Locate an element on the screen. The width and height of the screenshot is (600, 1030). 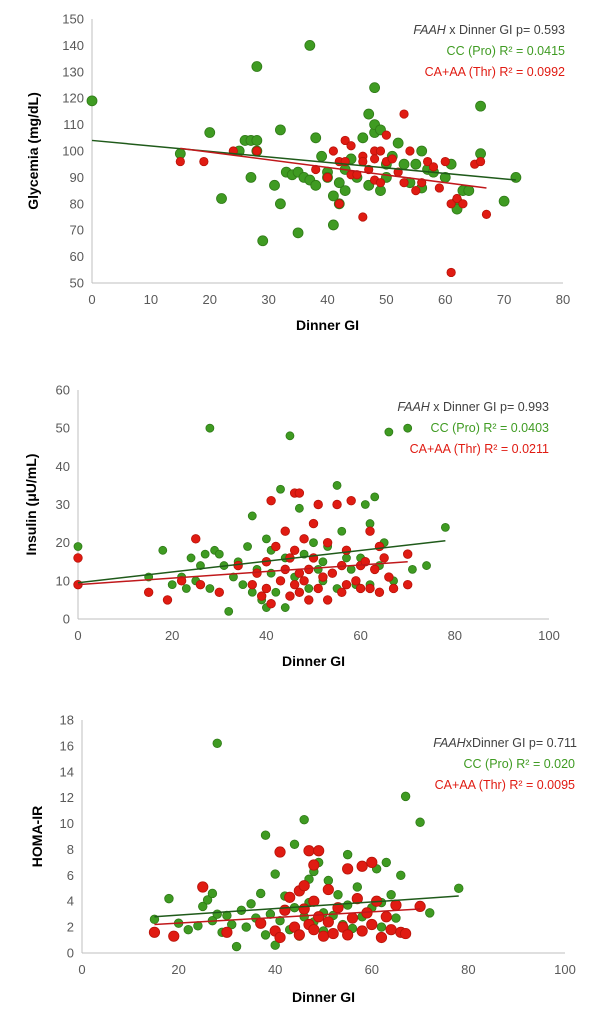
y-tick-label: 4 is located at coordinates (70, 901).